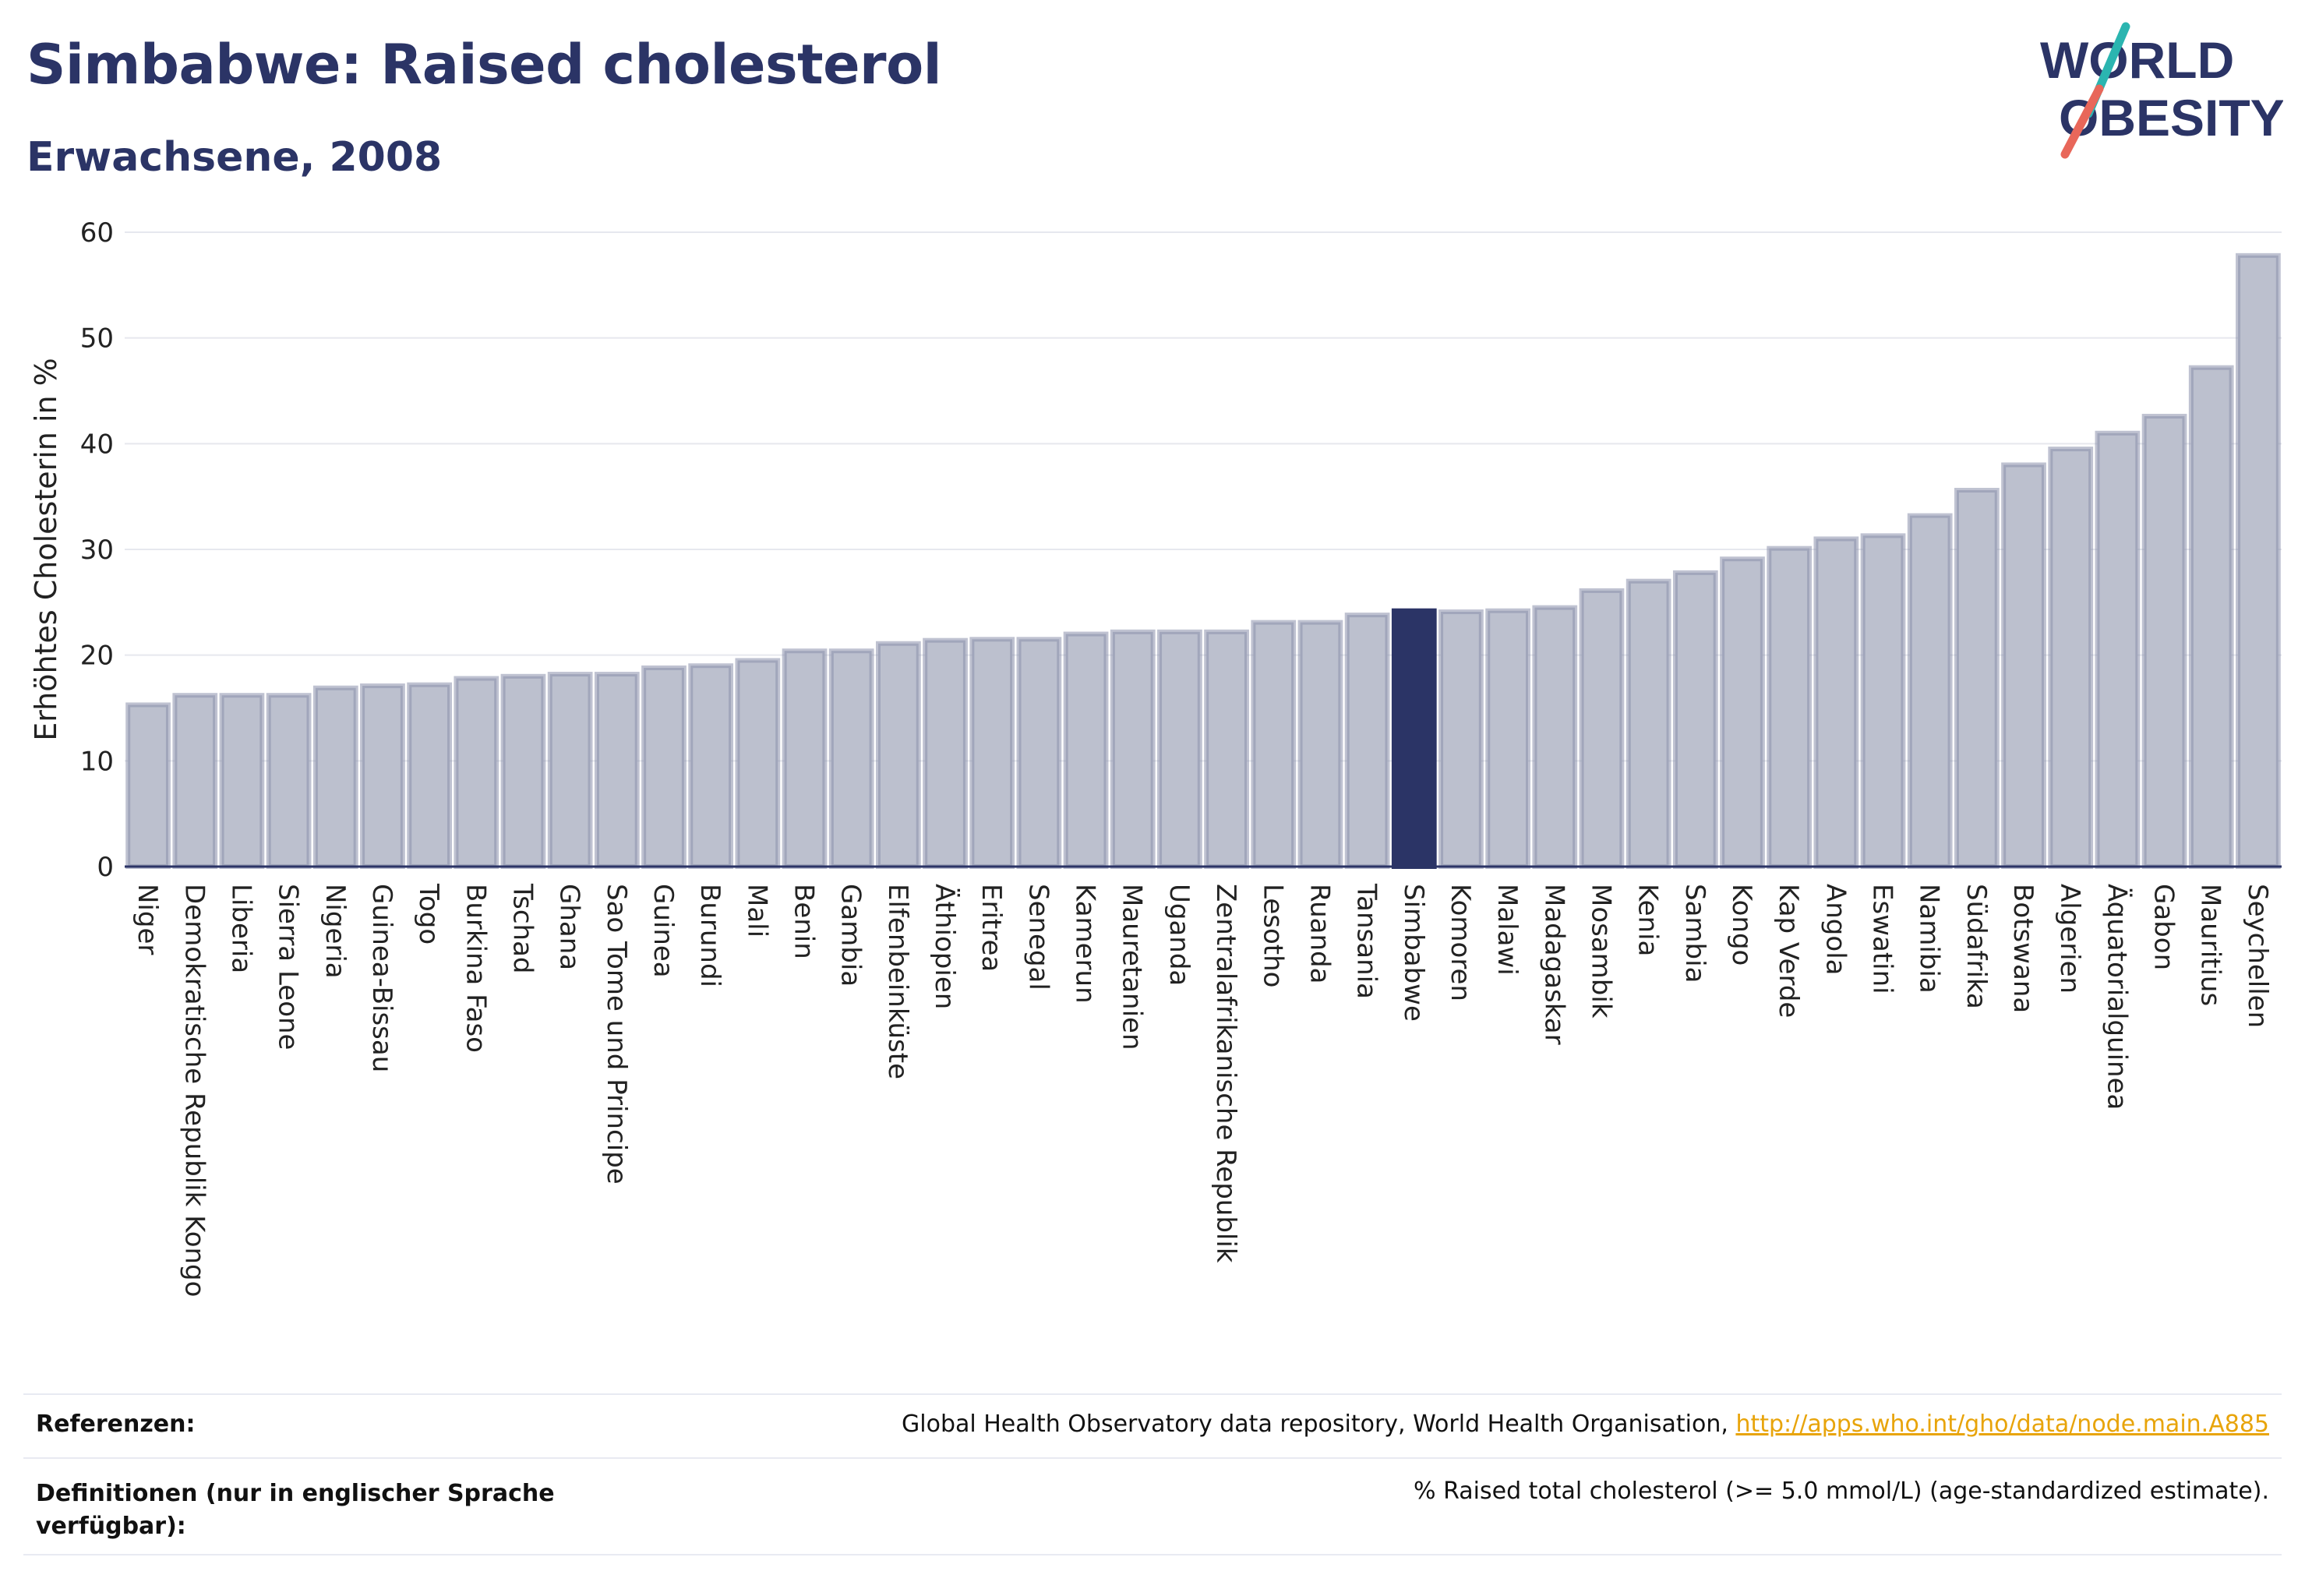 This screenshot has height=1596, width=2305. What do you see at coordinates (335, 931) in the screenshot?
I see `x-tick-label: Nigeria` at bounding box center [335, 931].